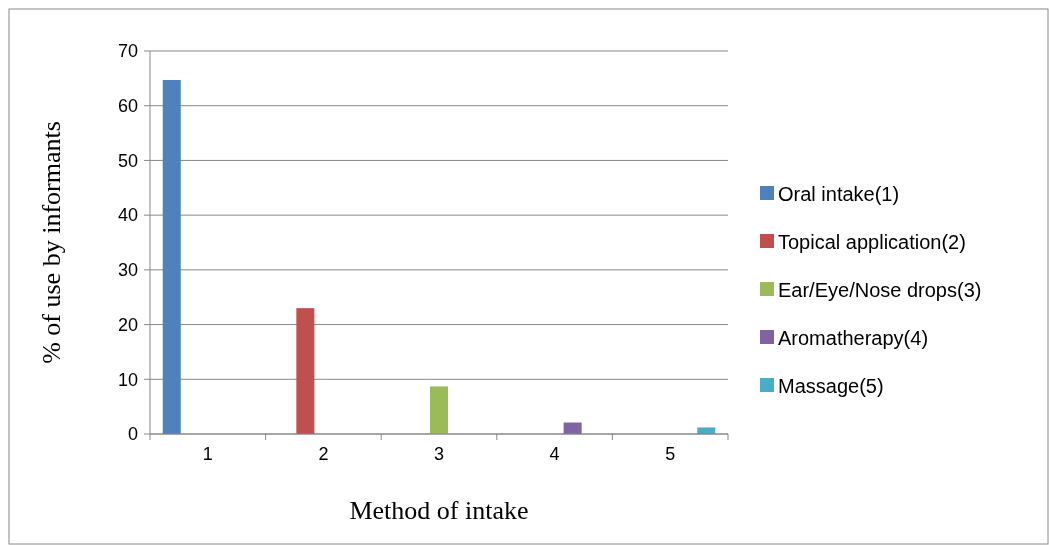  What do you see at coordinates (127, 160) in the screenshot?
I see `y-tick-label: 50` at bounding box center [127, 160].